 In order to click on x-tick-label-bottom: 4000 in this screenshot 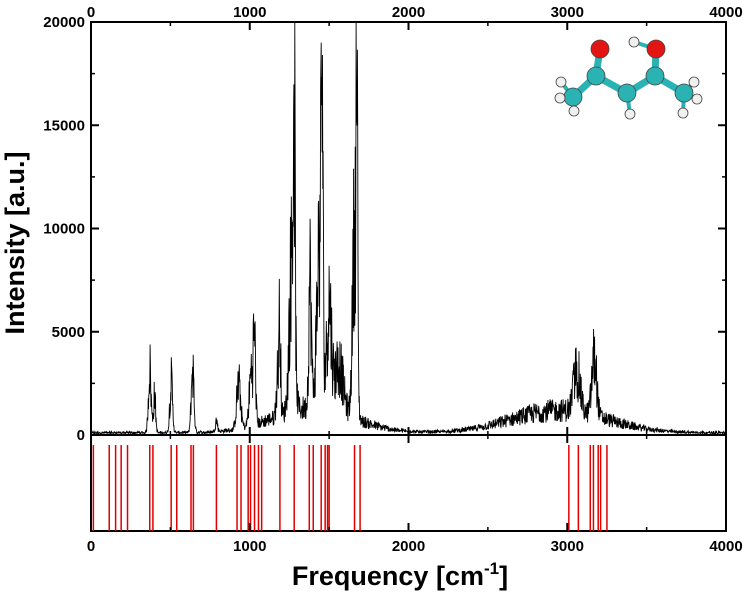, I will do `click(725, 546)`.